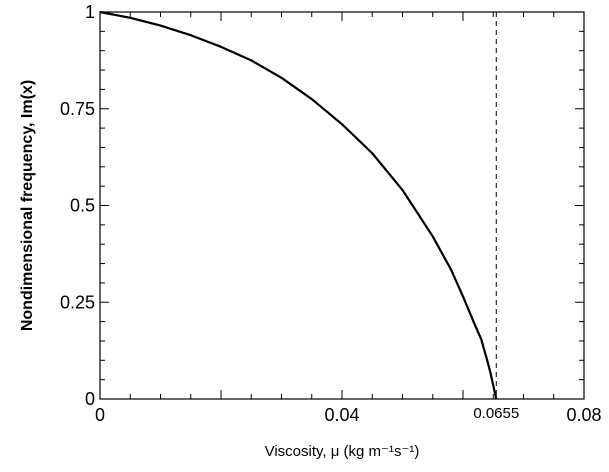  What do you see at coordinates (82, 206) in the screenshot?
I see `y-tick-label: 0.5` at bounding box center [82, 206].